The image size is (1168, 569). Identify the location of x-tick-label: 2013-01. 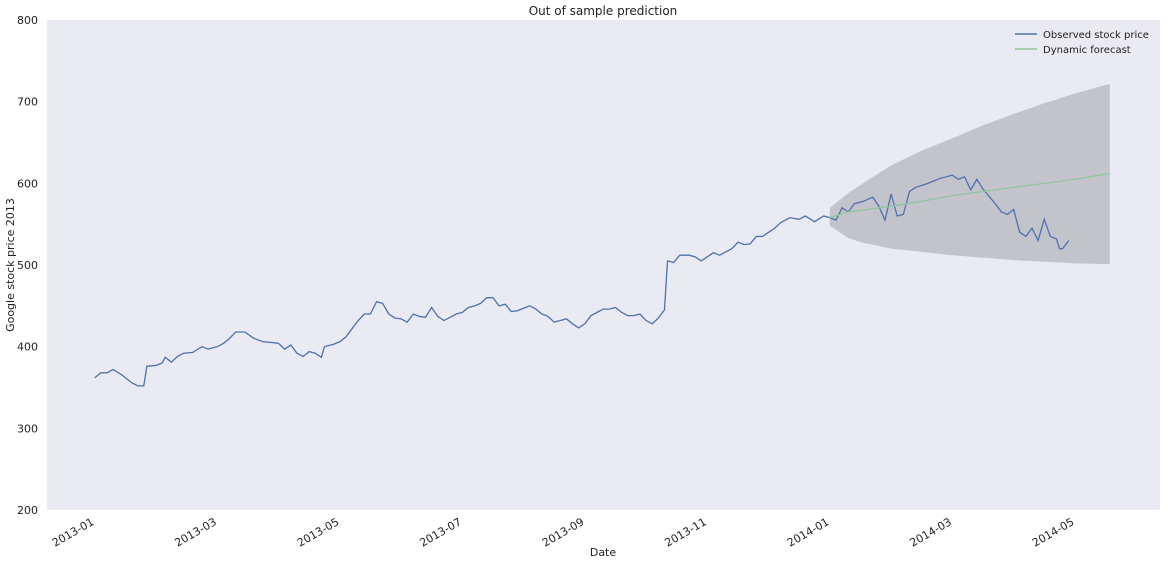
(73, 532).